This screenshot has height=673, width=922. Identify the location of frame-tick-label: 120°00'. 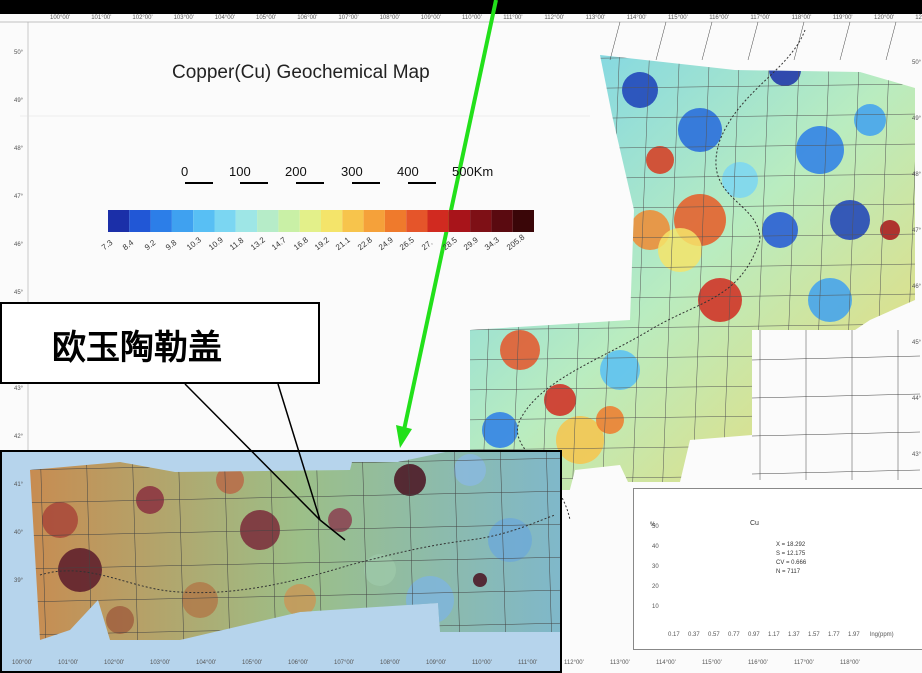
(884, 18).